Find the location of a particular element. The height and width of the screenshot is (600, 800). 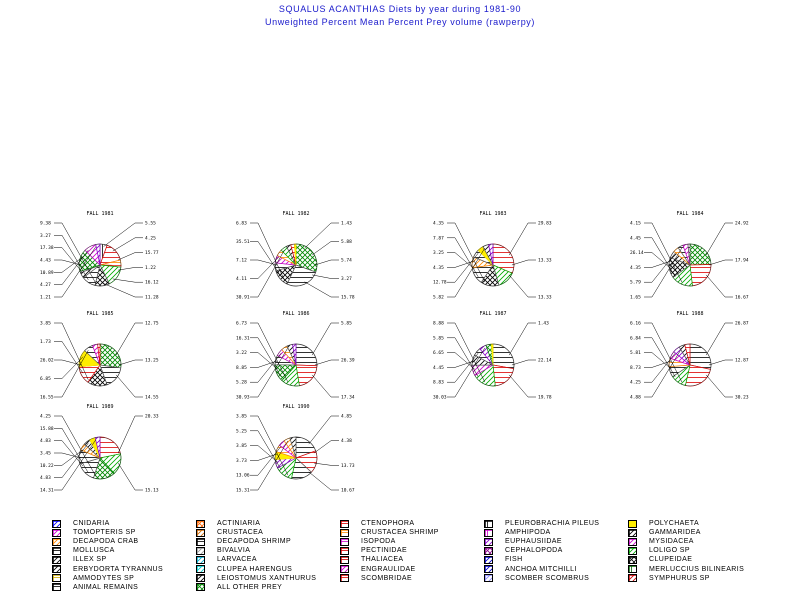

panel-title: FALL 1986 is located at coordinates (295, 314).